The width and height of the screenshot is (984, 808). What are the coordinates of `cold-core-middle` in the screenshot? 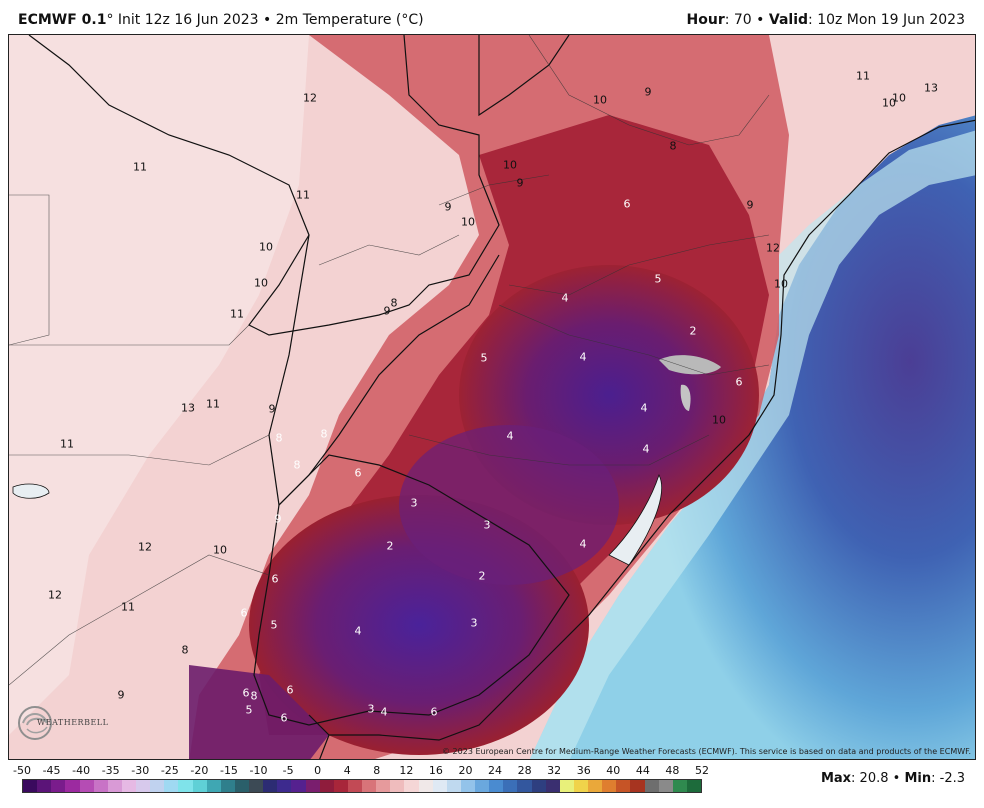 It's located at (509, 505).